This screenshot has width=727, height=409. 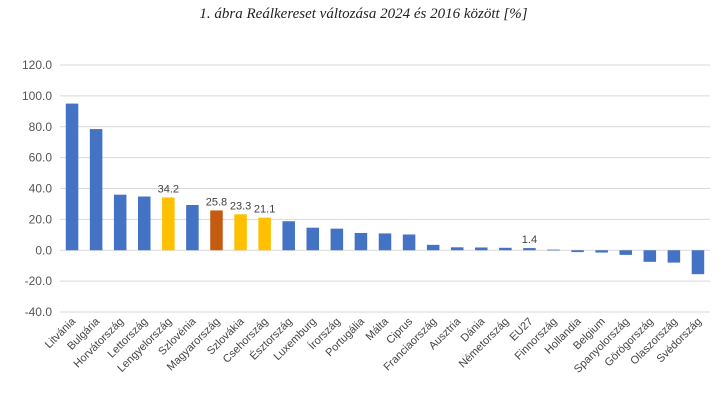 What do you see at coordinates (43, 250) in the screenshot?
I see `y-tick-label: 0.0` at bounding box center [43, 250].